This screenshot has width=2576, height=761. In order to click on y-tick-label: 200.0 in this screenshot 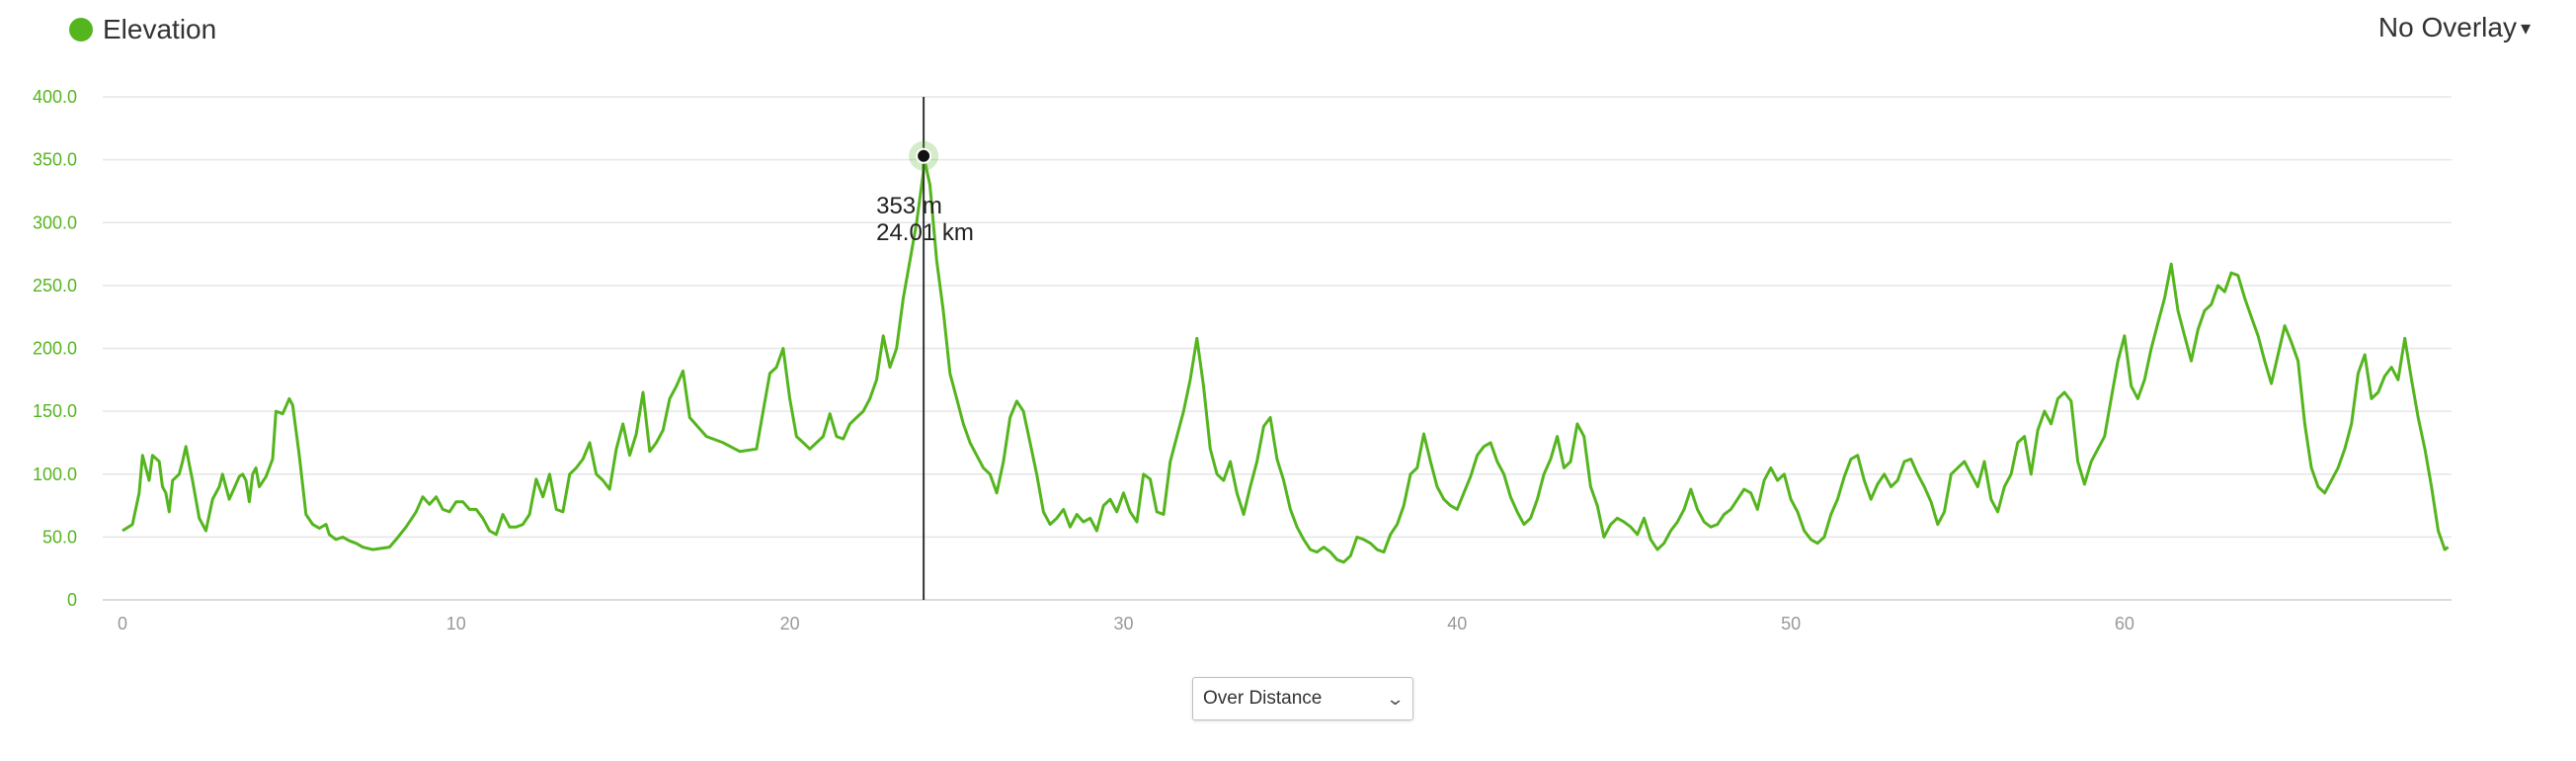, I will do `click(55, 349)`.